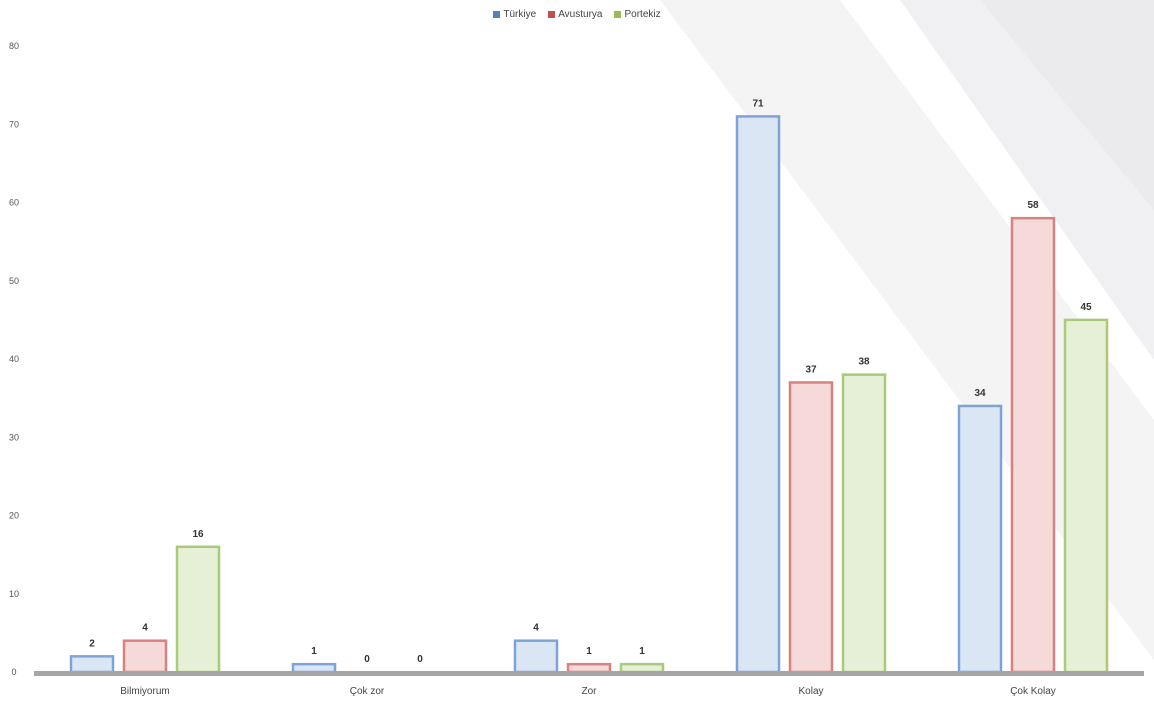 This screenshot has width=1154, height=704. Describe the element at coordinates (1033, 205) in the screenshot. I see `data-label: 58` at that location.